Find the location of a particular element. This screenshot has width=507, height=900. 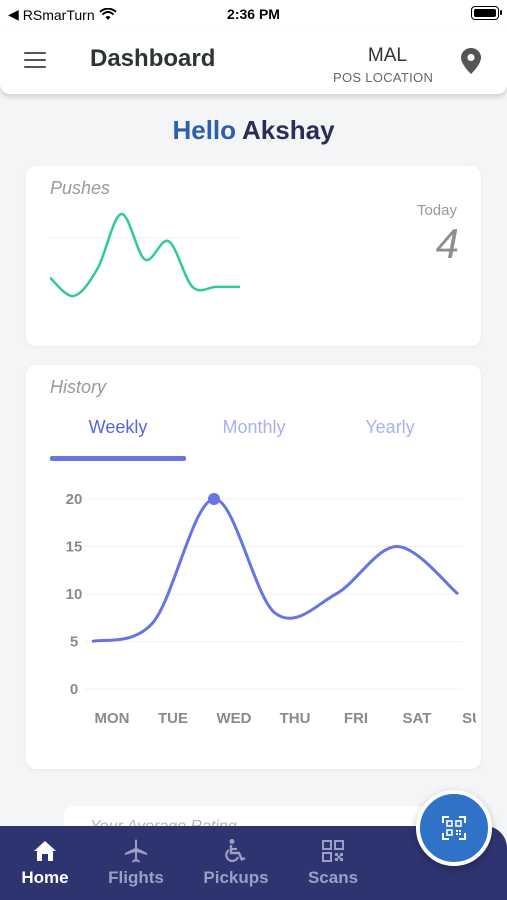

x-tick-label: SAT is located at coordinates (417, 718).